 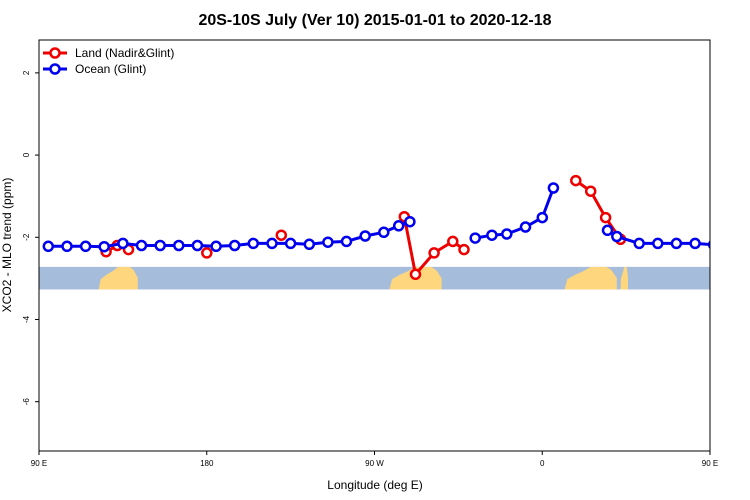 What do you see at coordinates (26, 402) in the screenshot?
I see `y-tick-label: -6` at bounding box center [26, 402].